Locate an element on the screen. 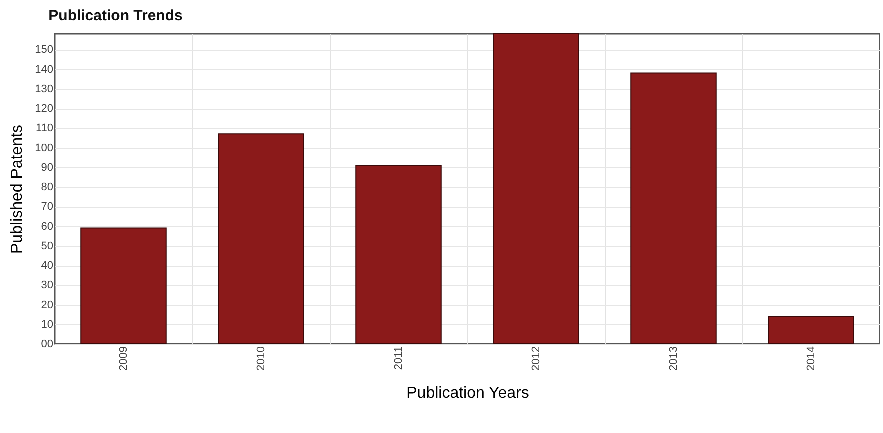  y-tick-label: 100 is located at coordinates (44, 148).